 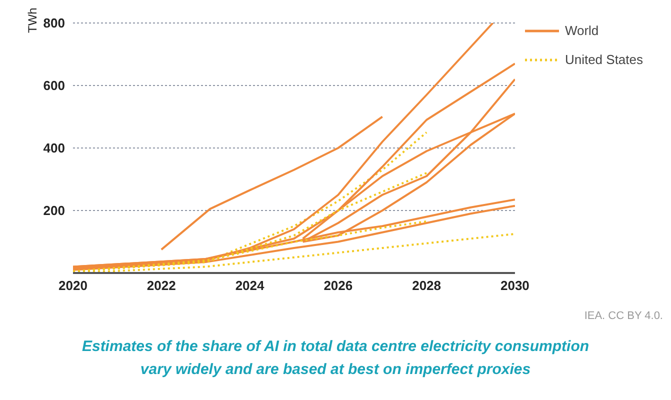 I want to click on y-axis-title: TWh, so click(x=33, y=20).